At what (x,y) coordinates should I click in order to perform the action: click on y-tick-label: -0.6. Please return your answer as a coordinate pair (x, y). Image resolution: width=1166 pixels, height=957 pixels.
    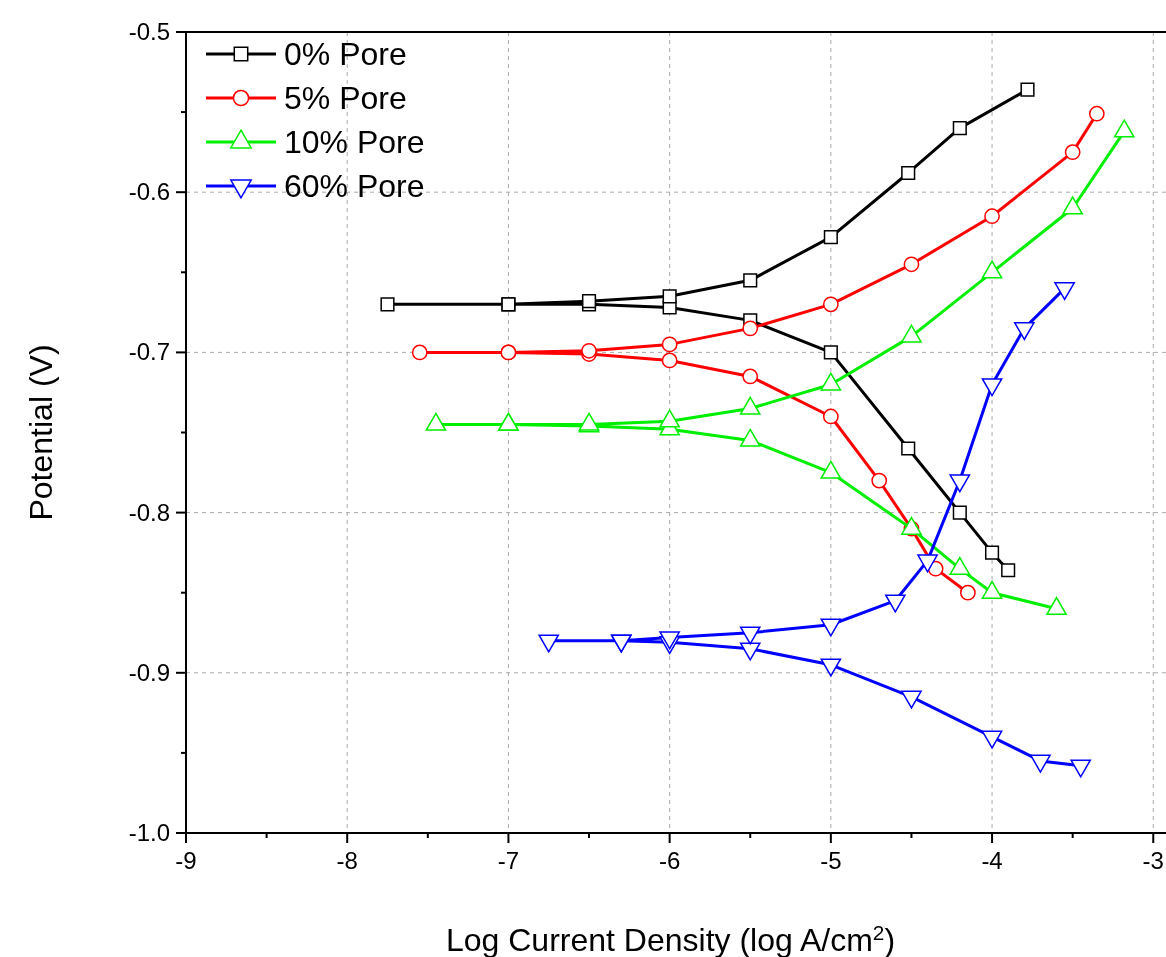
    Looking at the image, I should click on (149, 192).